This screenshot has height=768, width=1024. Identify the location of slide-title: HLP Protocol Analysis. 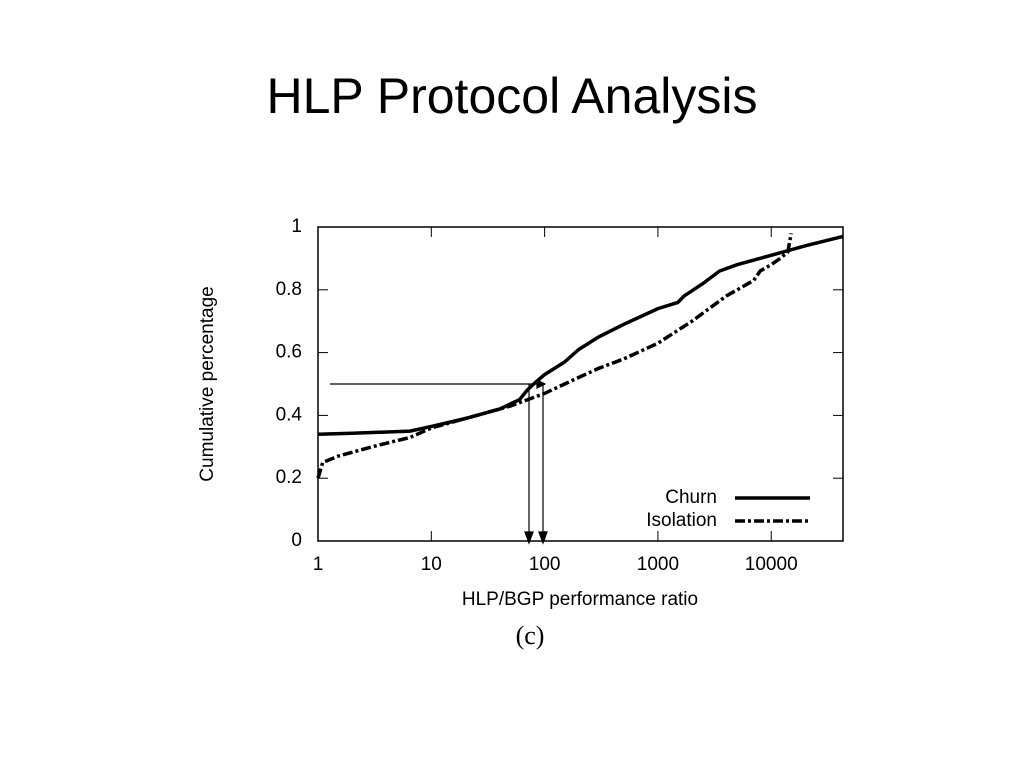
(512, 96).